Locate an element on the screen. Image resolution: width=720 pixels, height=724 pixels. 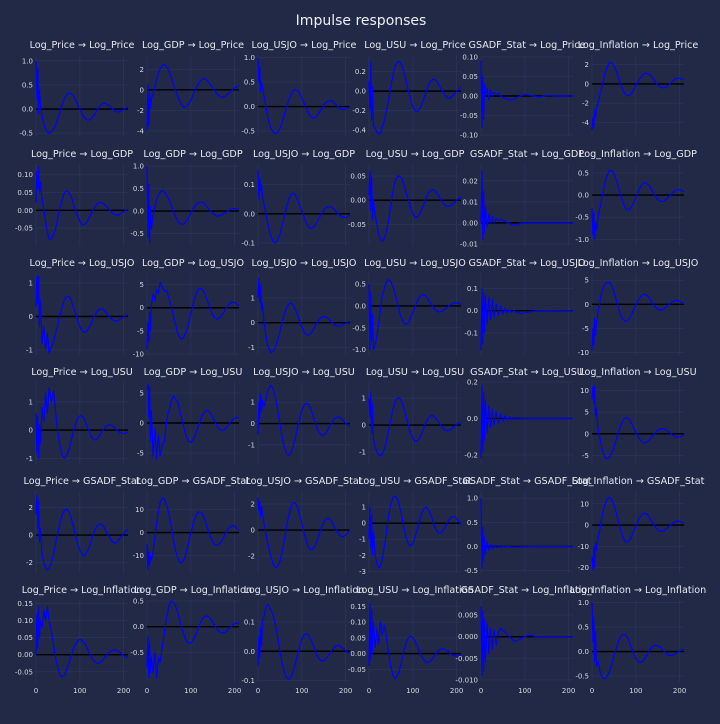
subplot-title: Log_USU → Log_USJO is located at coordinates (415, 263).